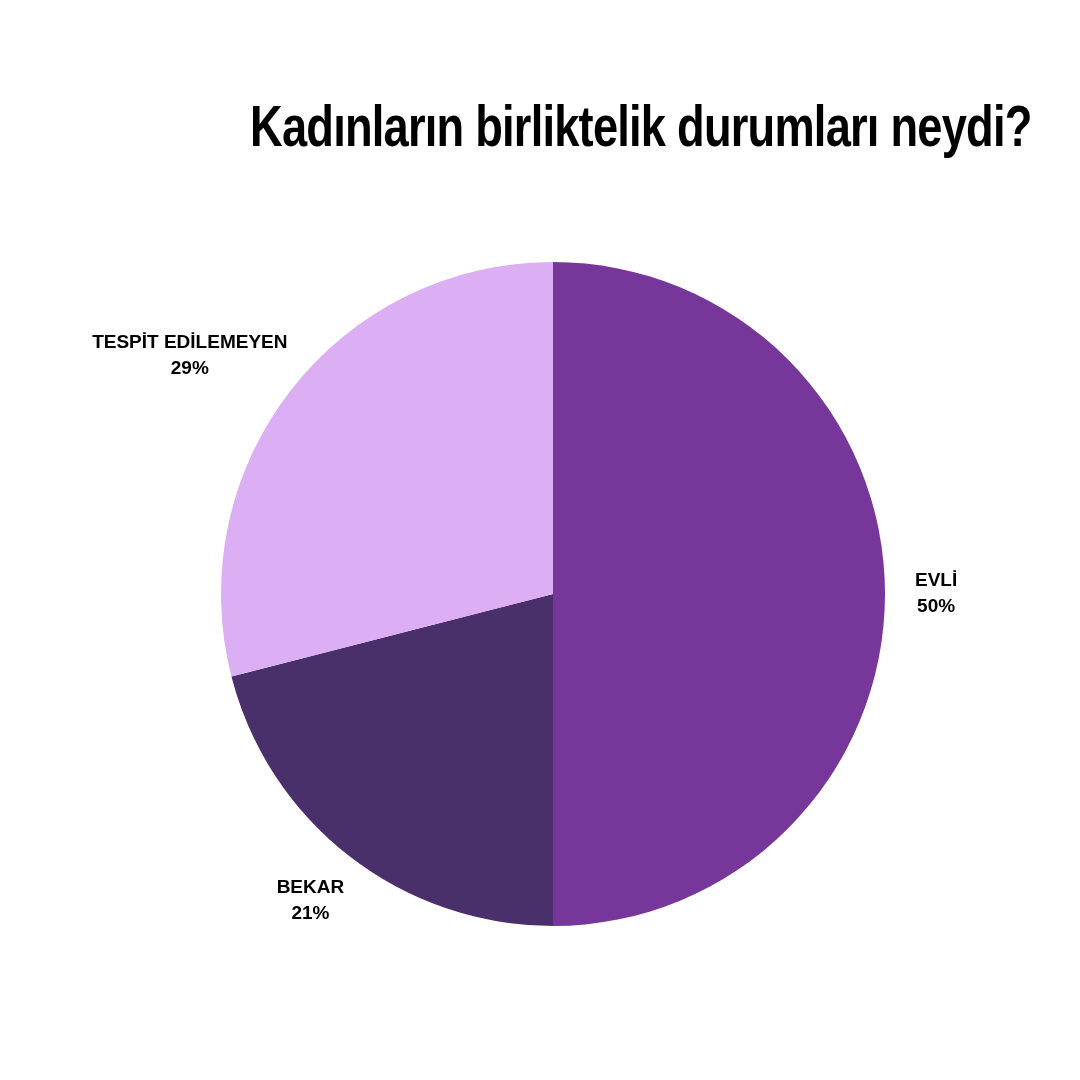 This screenshot has width=1080, height=1080. Describe the element at coordinates (310, 912) in the screenshot. I see `data-label: 21%` at that location.